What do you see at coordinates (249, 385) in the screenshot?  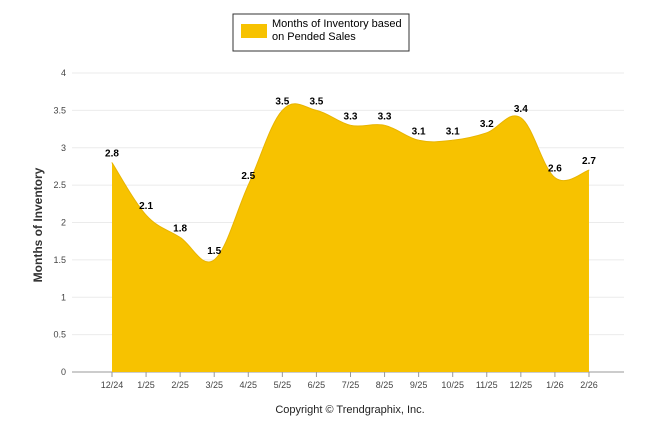 I see `x-tick-label: 4/25` at bounding box center [249, 385].